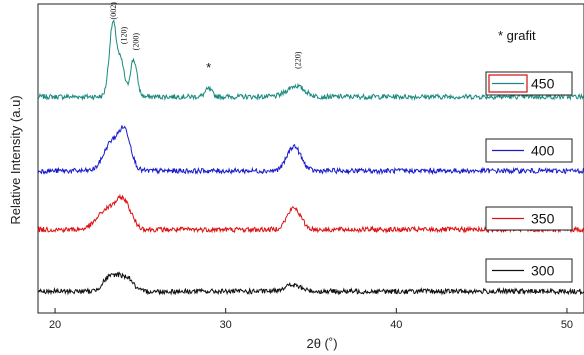 The image size is (584, 355). I want to click on series-300-line, so click(310, 283).